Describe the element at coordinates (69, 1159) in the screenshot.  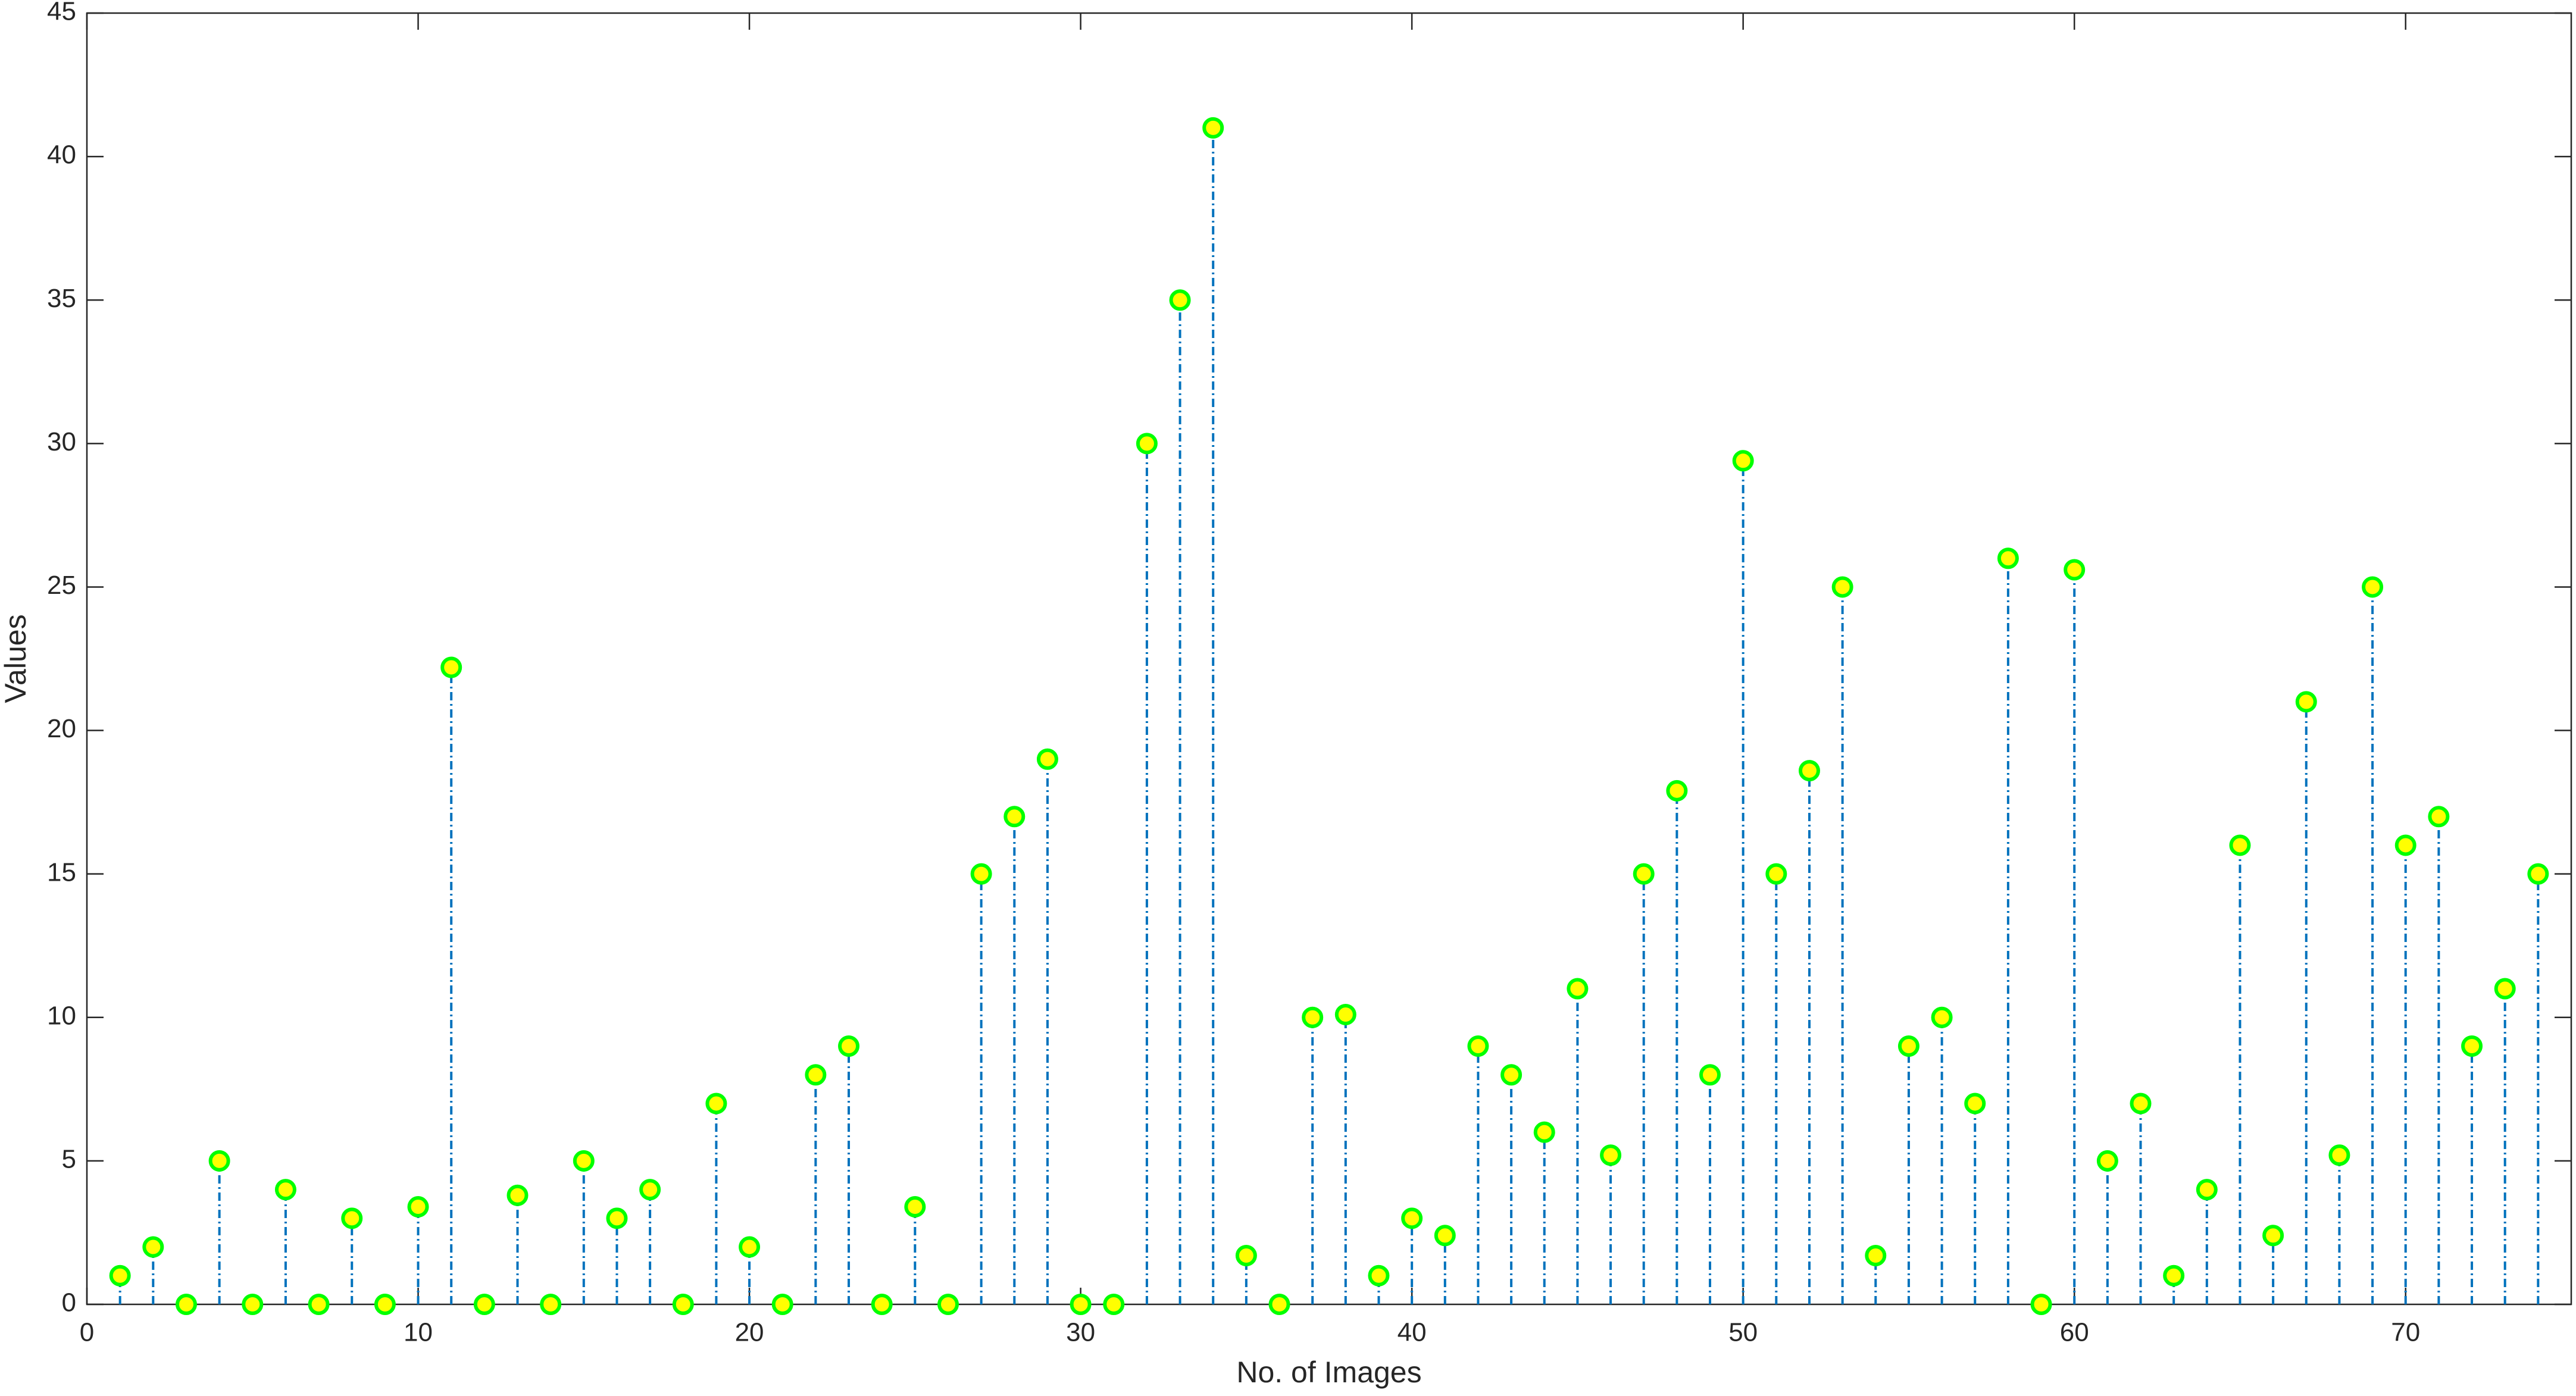
I see `y-tick-label: 5` at that location.